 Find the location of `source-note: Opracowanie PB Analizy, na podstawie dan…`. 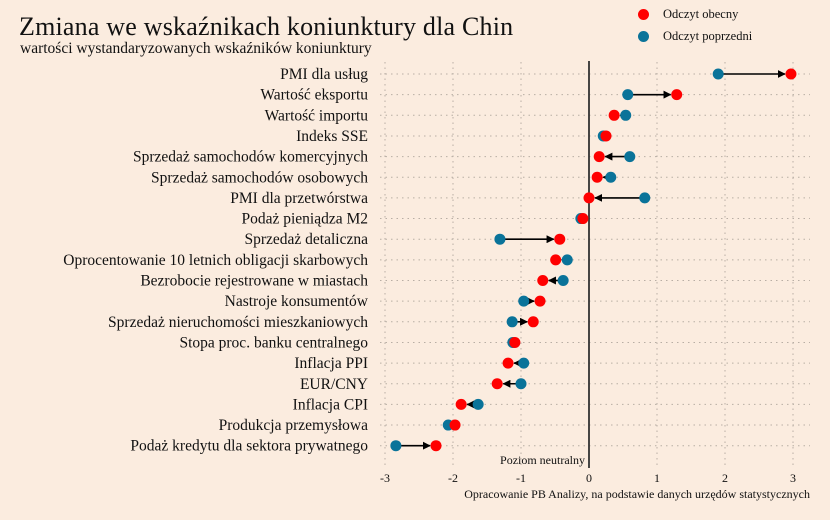

source-note: Opracowanie PB Analizy, na podstawie dan… is located at coordinates (637, 494).